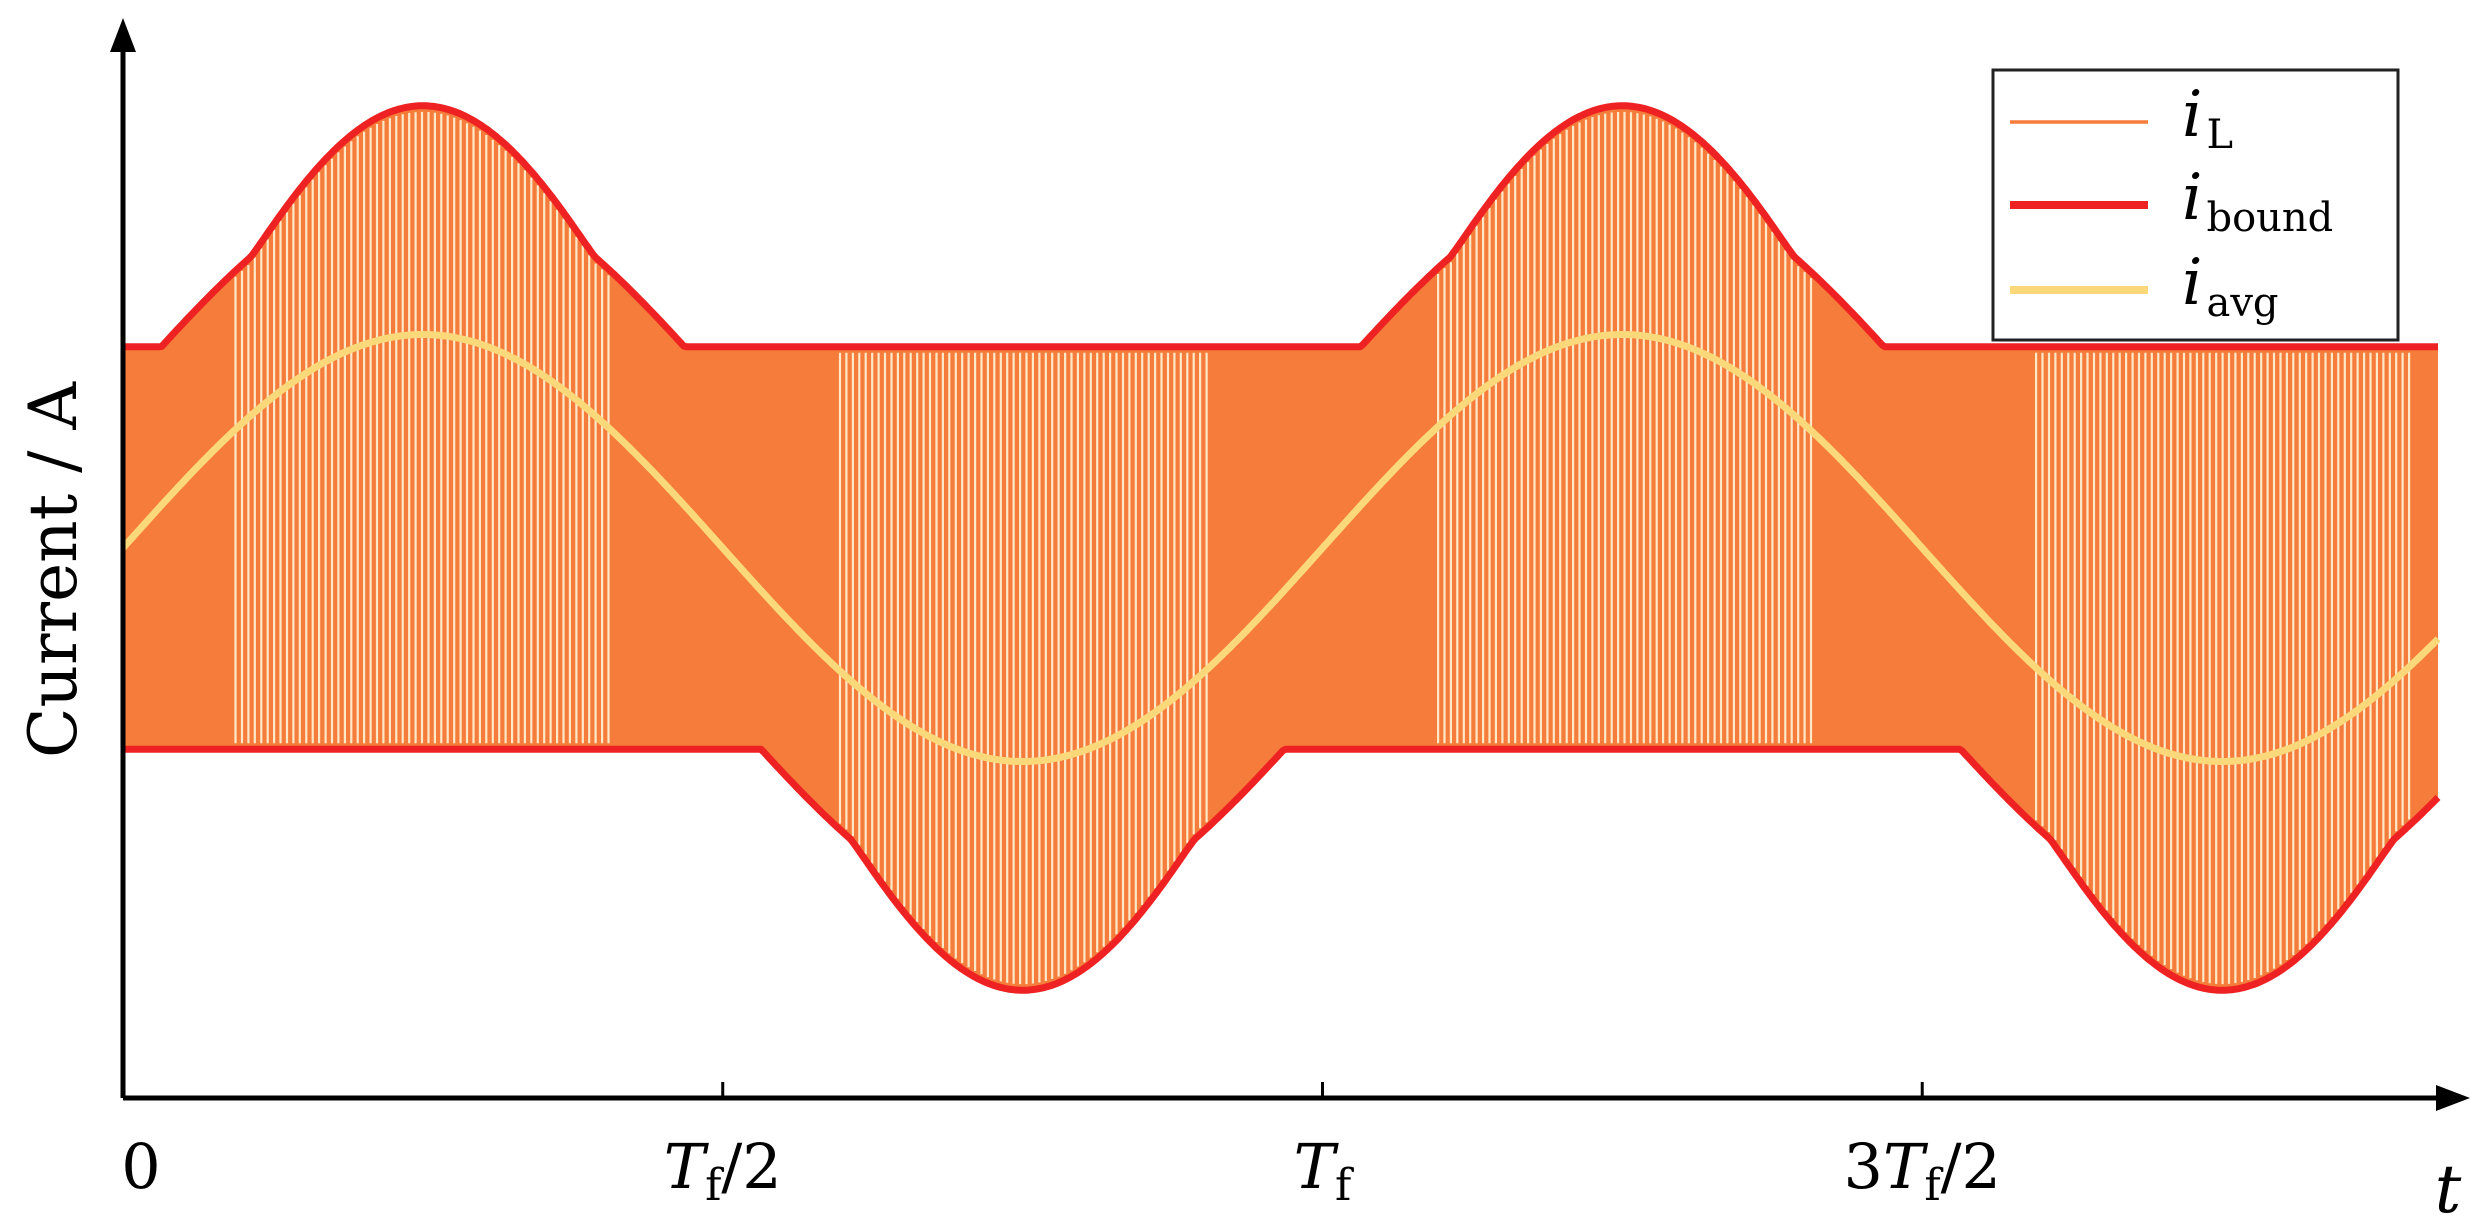 The height and width of the screenshot is (1229, 2483). Describe the element at coordinates (1922, 1170) in the screenshot. I see `x-tick-label: 3Tf/2` at that location.